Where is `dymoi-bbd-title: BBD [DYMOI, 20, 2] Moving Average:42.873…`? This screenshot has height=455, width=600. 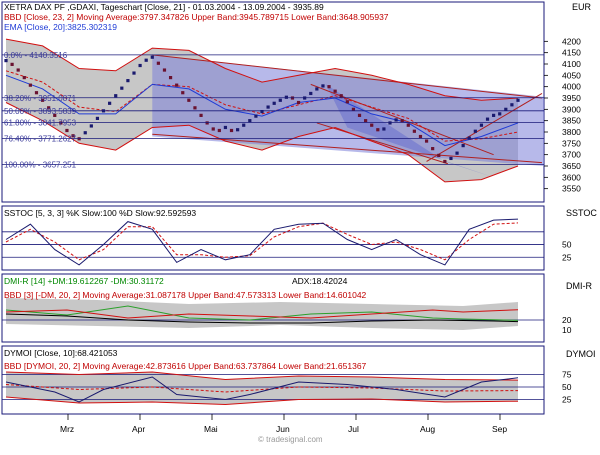
dymoi-bbd-title: BBD [DYMOI, 20, 2] Moving Average:42.873… is located at coordinates (185, 366).